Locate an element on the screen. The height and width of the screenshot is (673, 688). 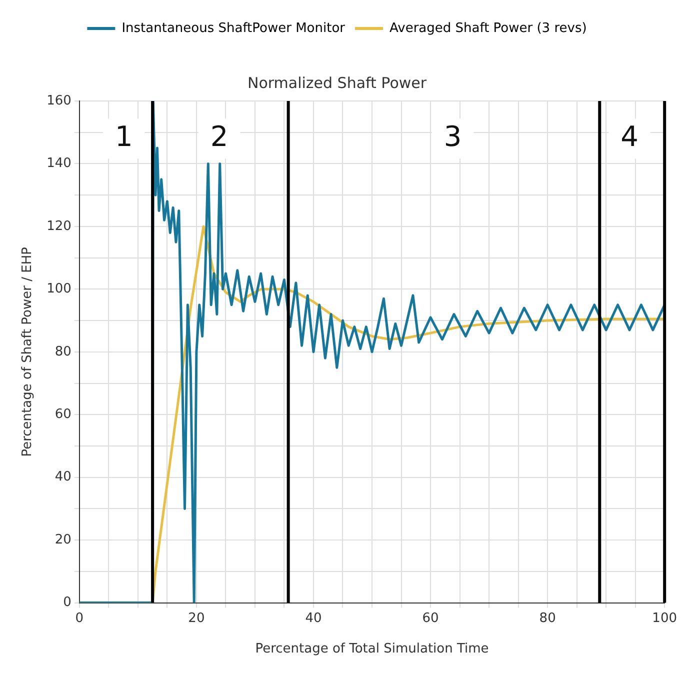
y-tick-label: 0 is located at coordinates (67, 602).